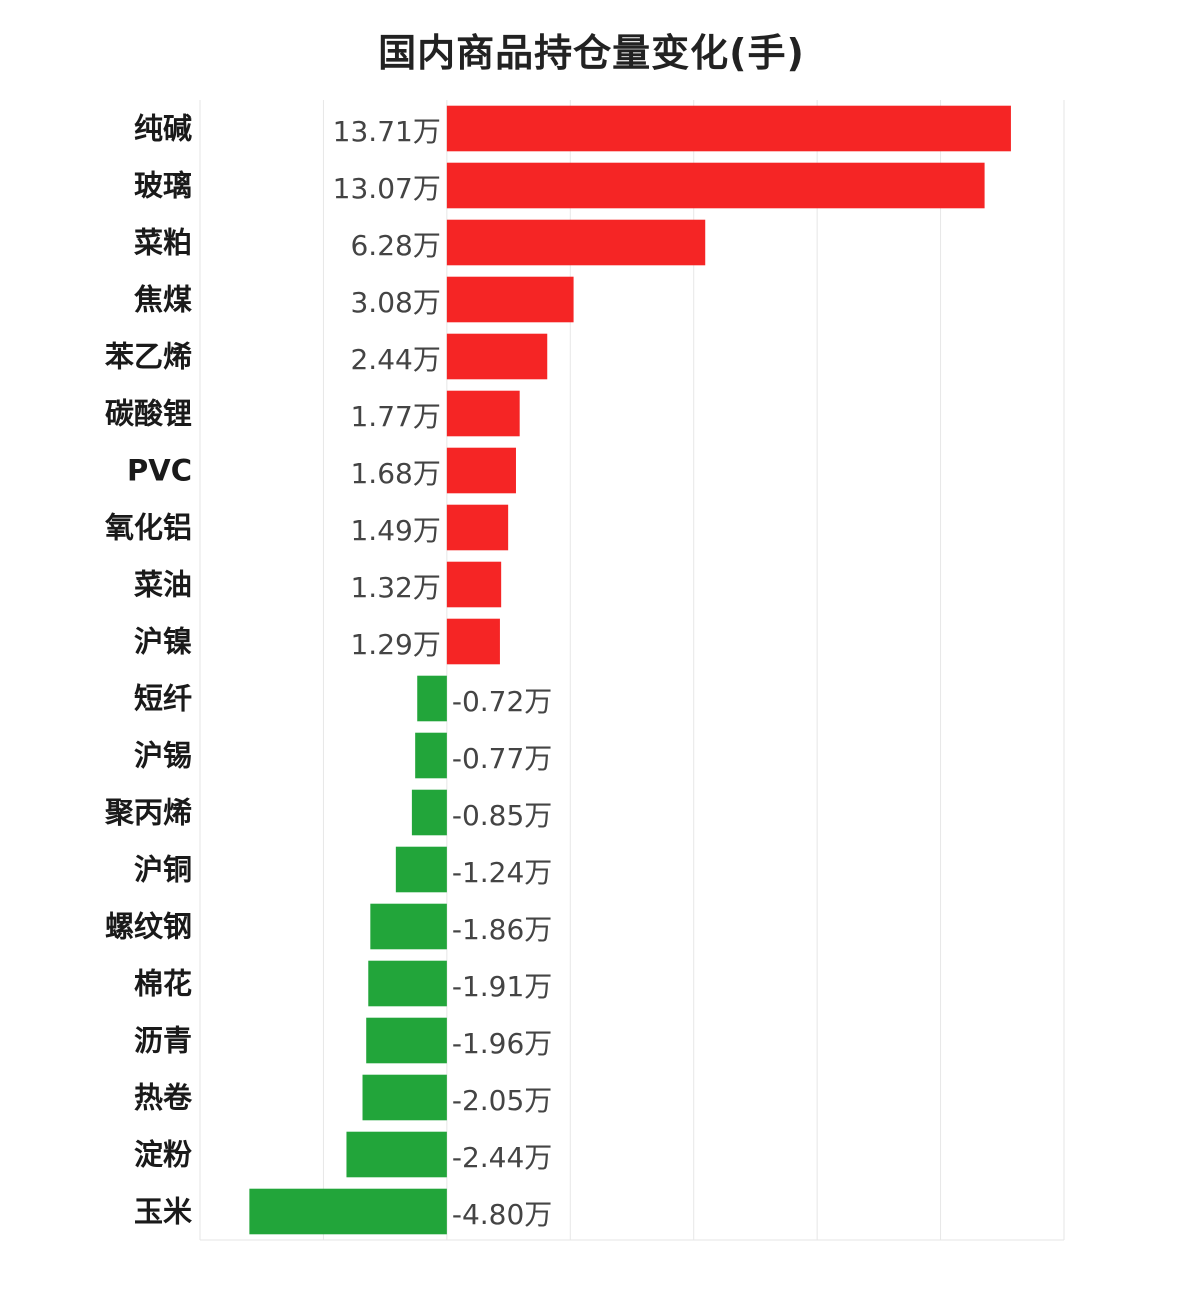  I want to click on value-label: 13.71万, so click(387, 131).